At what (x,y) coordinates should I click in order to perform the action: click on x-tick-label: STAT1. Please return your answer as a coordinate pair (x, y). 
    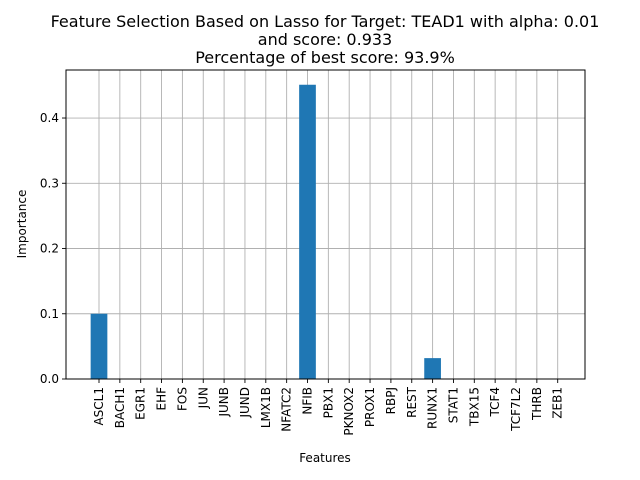
    Looking at the image, I should click on (453, 405).